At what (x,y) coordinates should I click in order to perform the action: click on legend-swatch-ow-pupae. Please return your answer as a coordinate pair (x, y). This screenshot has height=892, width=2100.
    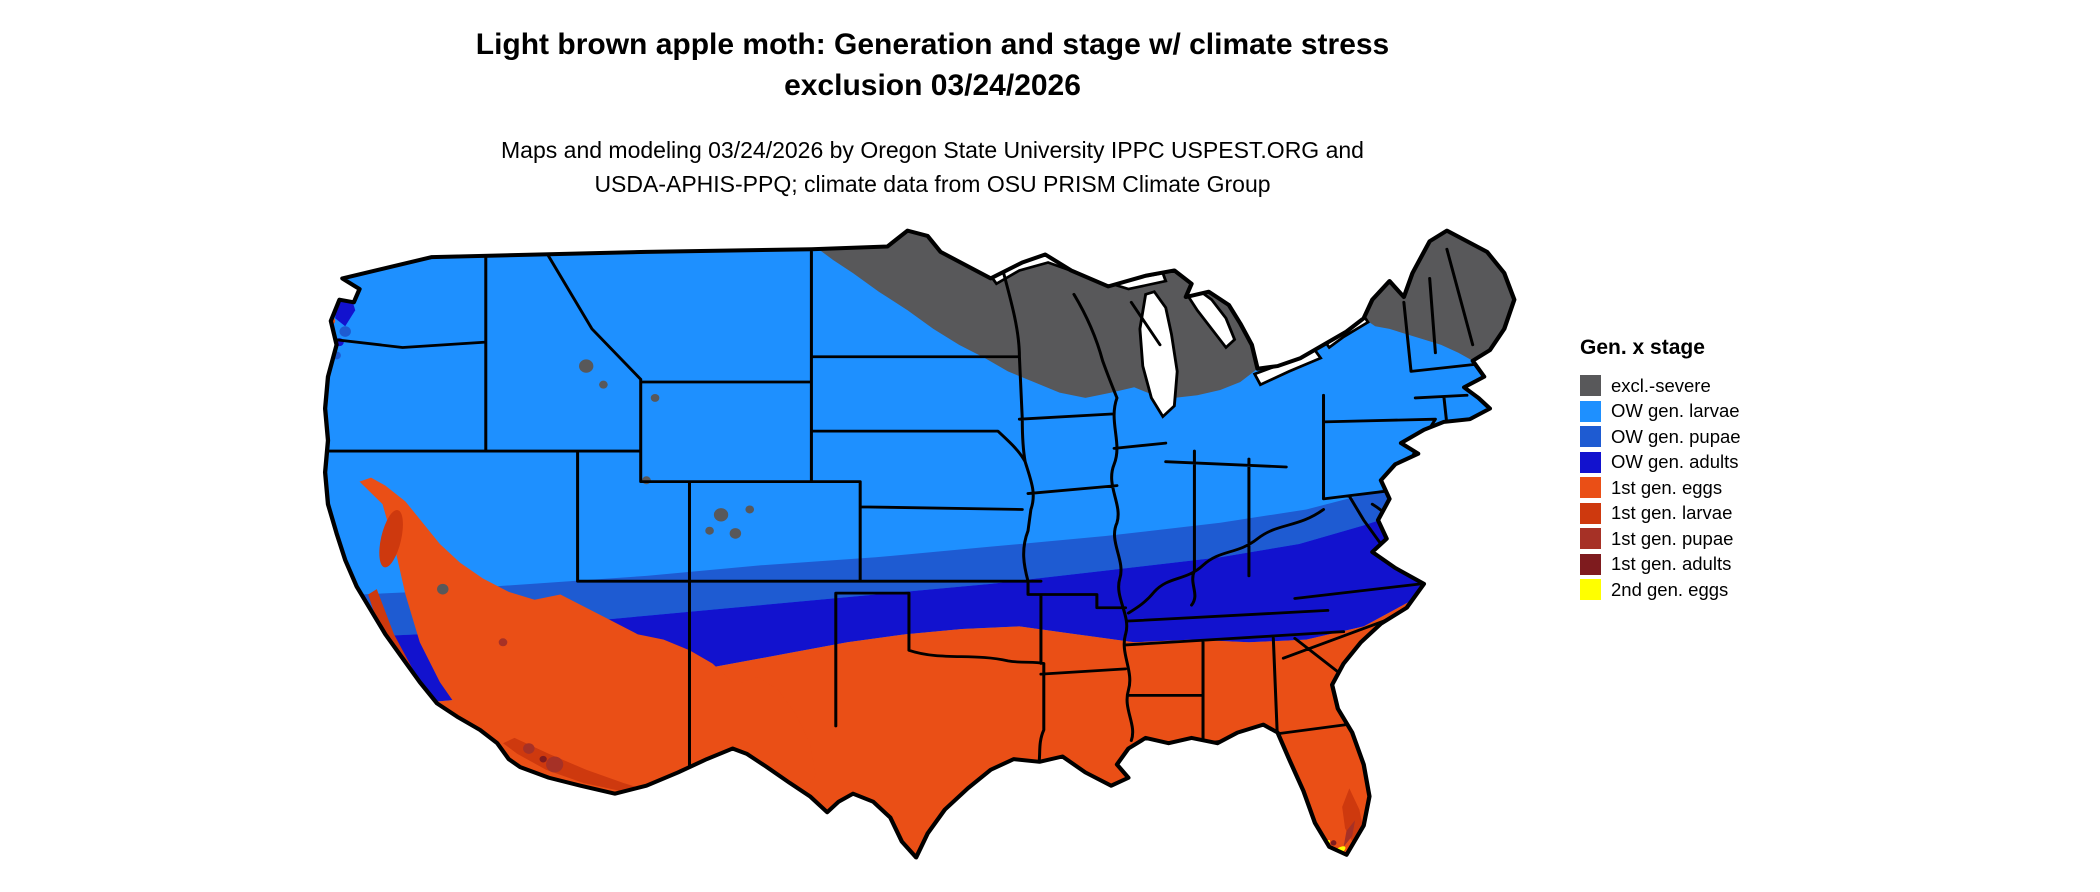
    Looking at the image, I should click on (1590, 437).